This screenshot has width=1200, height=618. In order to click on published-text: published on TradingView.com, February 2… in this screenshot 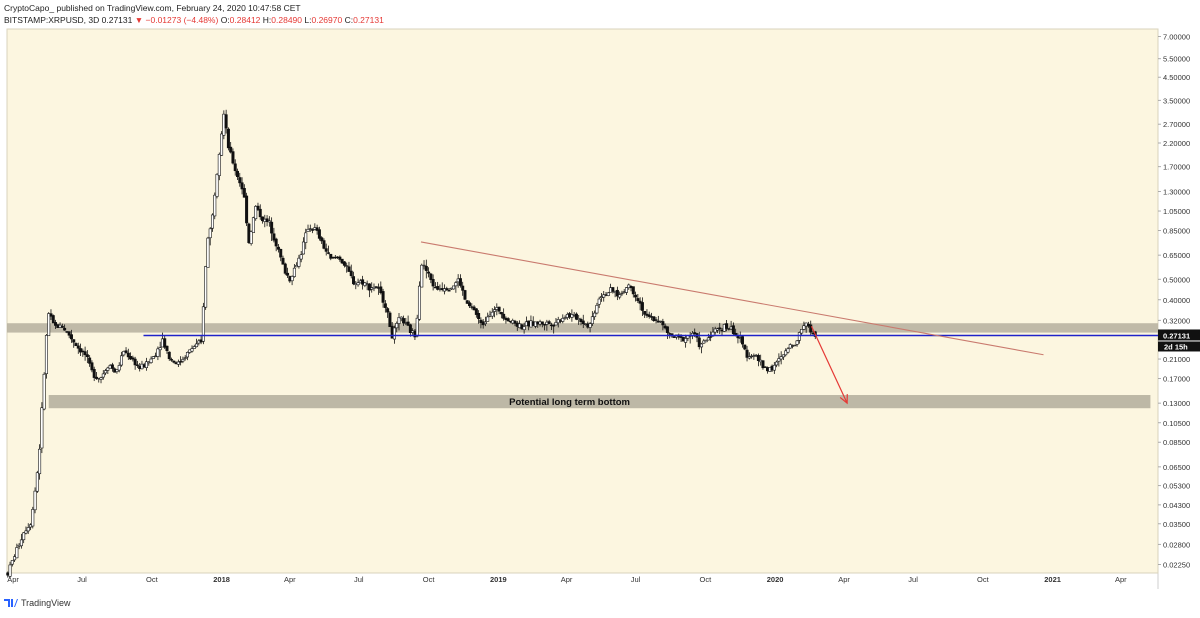, I will do `click(178, 8)`.